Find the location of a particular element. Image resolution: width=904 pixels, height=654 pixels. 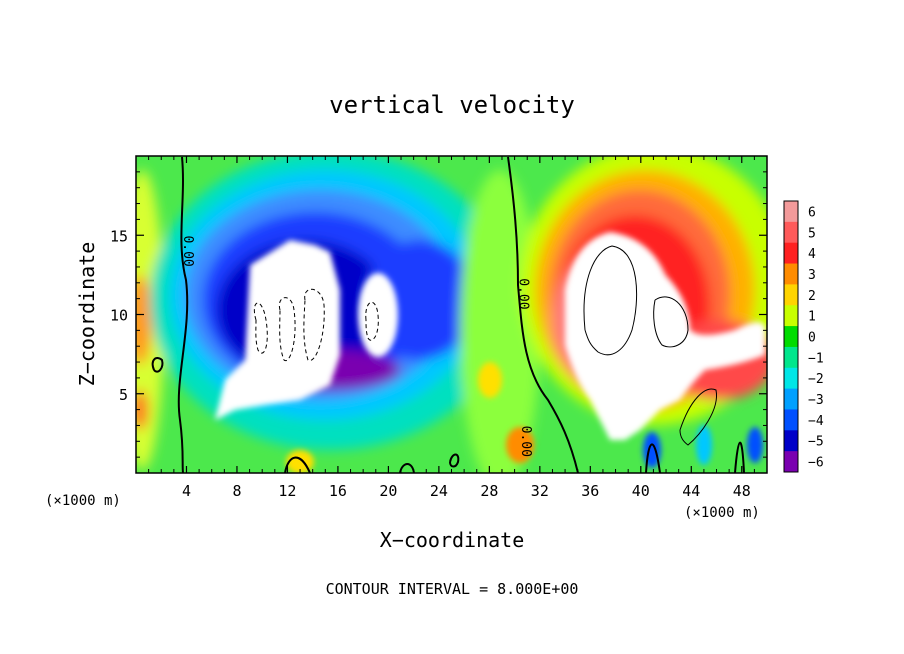

contour-interval-note: CONTOUR INTERVAL = 8.000E+00 is located at coordinates (452, 589).